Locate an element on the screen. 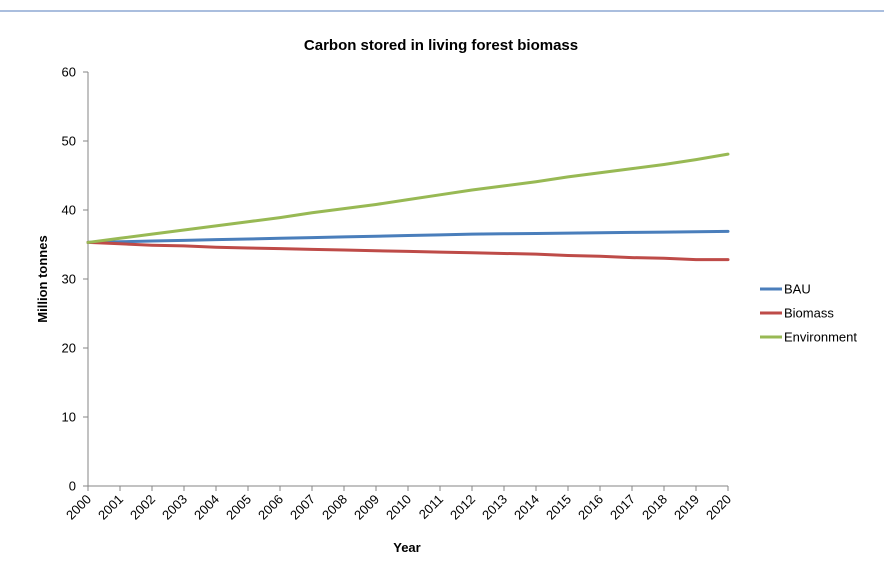 Image resolution: width=884 pixels, height=575 pixels. y-tick-label: 60 is located at coordinates (69, 72).